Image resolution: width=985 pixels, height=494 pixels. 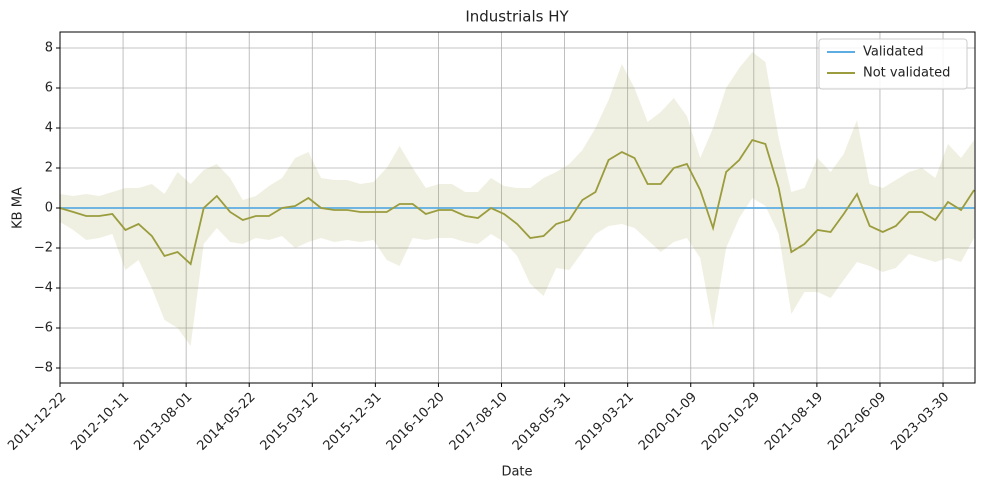 What do you see at coordinates (542, 422) in the screenshot?
I see `x-tick-label: 2018-05-31` at bounding box center [542, 422].